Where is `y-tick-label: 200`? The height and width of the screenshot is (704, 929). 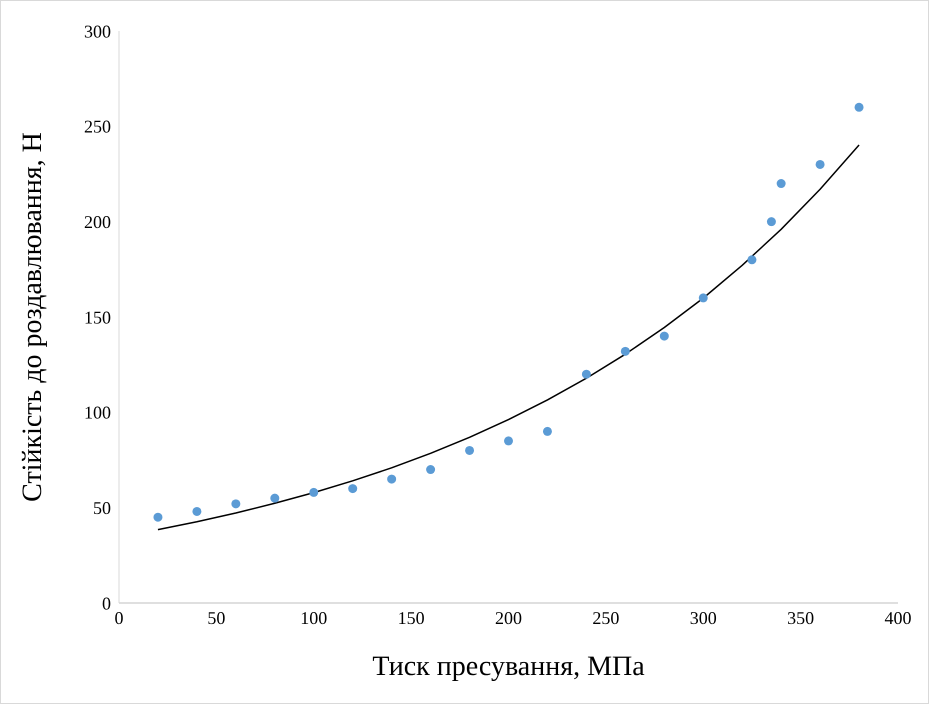 y-tick-label: 200 is located at coordinates (97, 222).